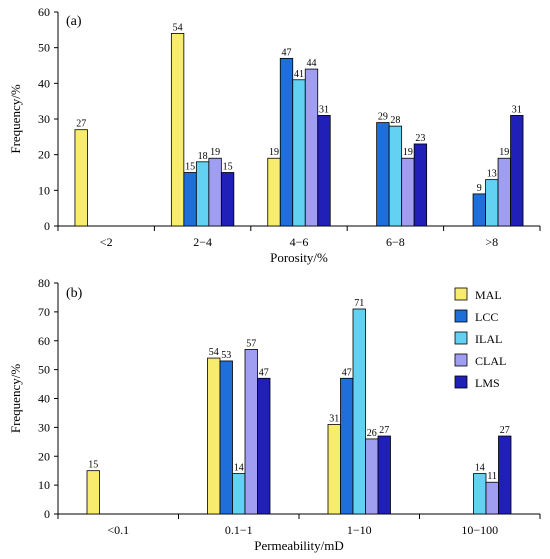  What do you see at coordinates (287, 52) in the screenshot?
I see `panel-a-data-label: 47` at bounding box center [287, 52].